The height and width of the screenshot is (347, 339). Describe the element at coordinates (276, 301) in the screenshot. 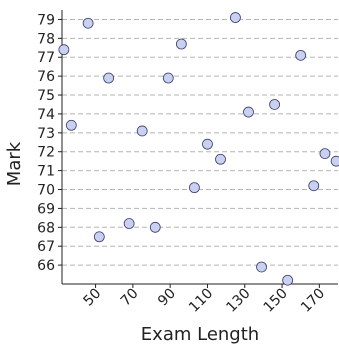

I see `x-tick-label: 150` at that location.